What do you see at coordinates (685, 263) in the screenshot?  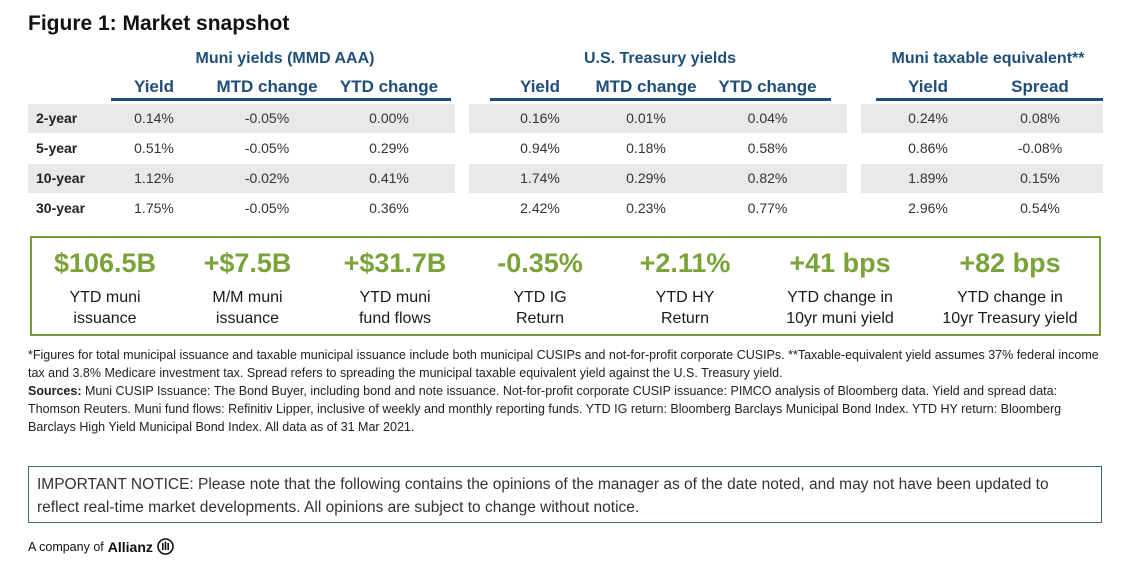 I see `kpi-value: +2.11%` at bounding box center [685, 263].